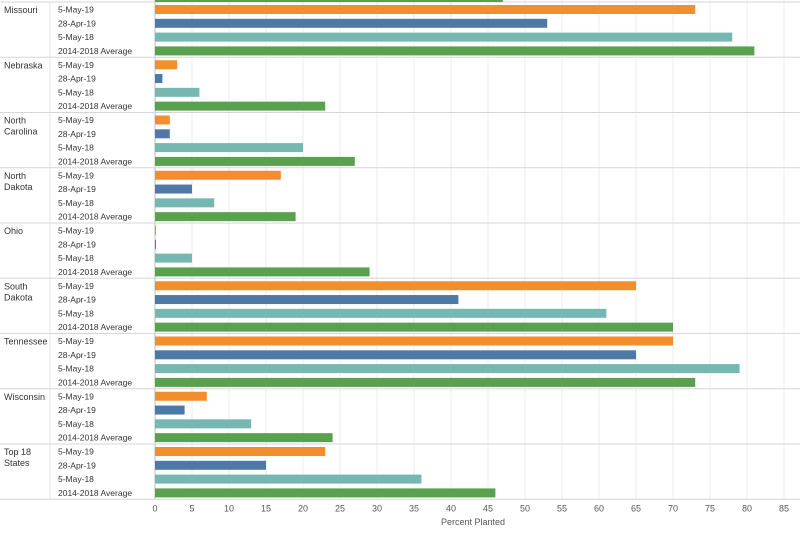 The height and width of the screenshot is (536, 800). I want to click on state-label-line: South, so click(16, 286).